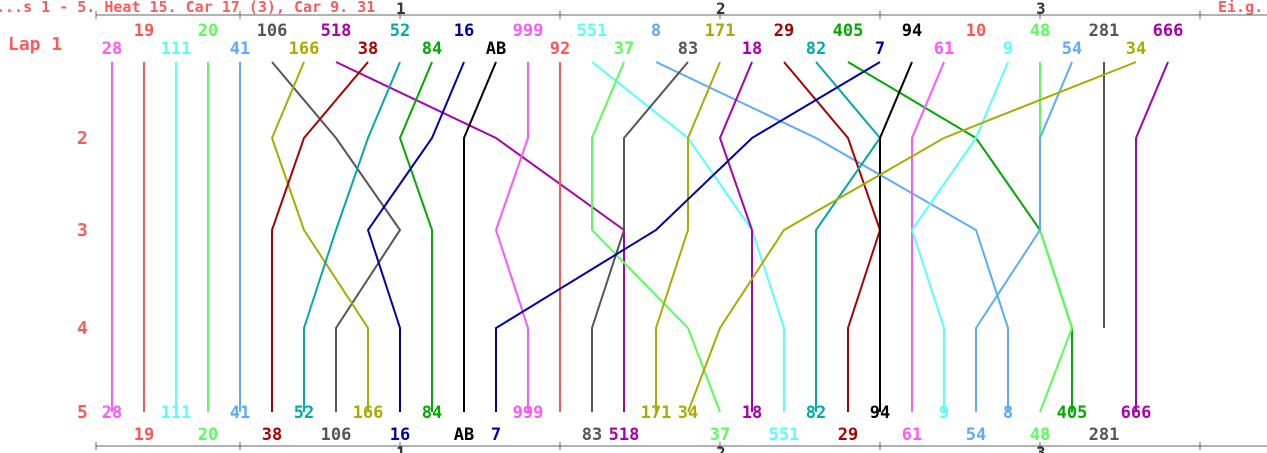  Describe the element at coordinates (688, 49) in the screenshot. I see `start-label-83: 83` at that location.